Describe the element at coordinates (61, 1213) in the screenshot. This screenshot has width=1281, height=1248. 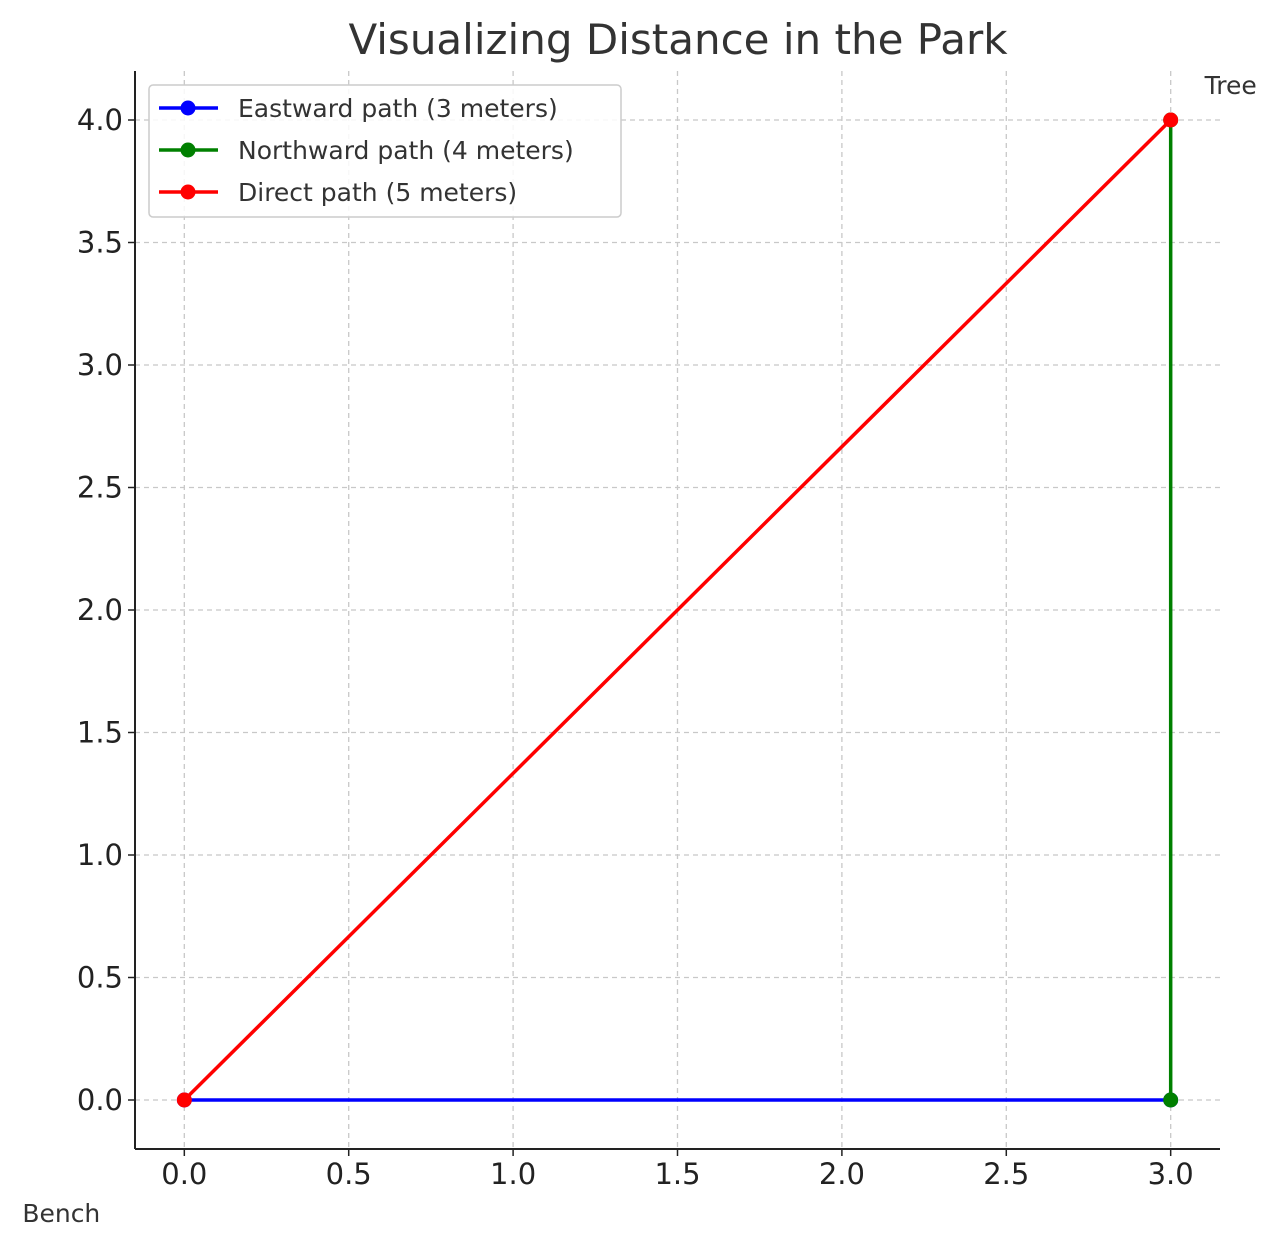
I see `annotation-bench: Bench` at that location.